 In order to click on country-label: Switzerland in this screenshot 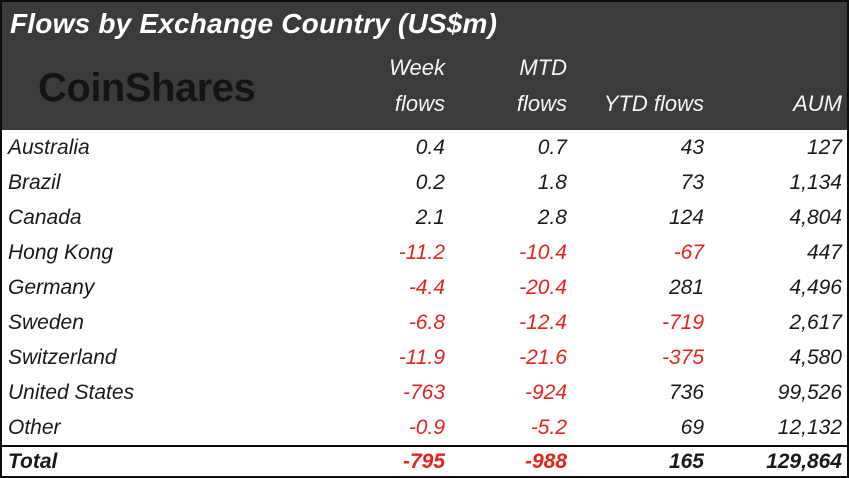, I will do `click(62, 357)`.